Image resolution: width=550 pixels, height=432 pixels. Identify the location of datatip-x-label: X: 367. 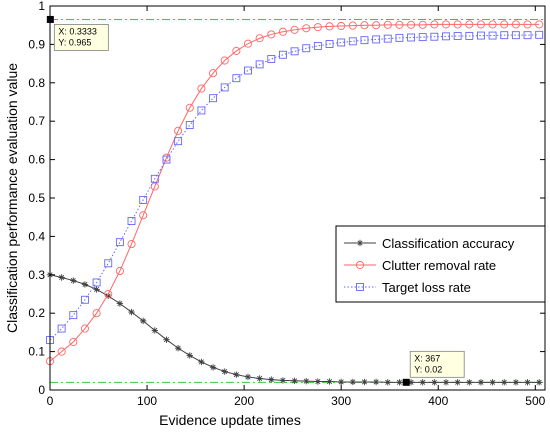
(427, 358).